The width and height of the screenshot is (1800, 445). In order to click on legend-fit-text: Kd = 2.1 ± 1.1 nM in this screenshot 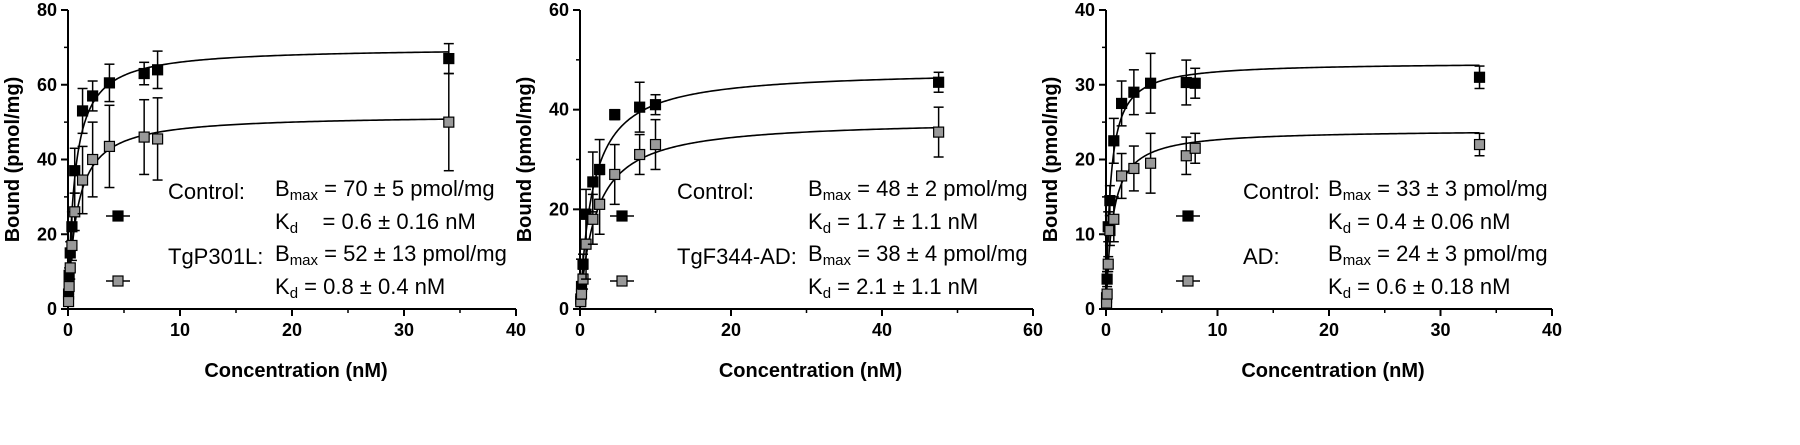, I will do `click(893, 288)`.